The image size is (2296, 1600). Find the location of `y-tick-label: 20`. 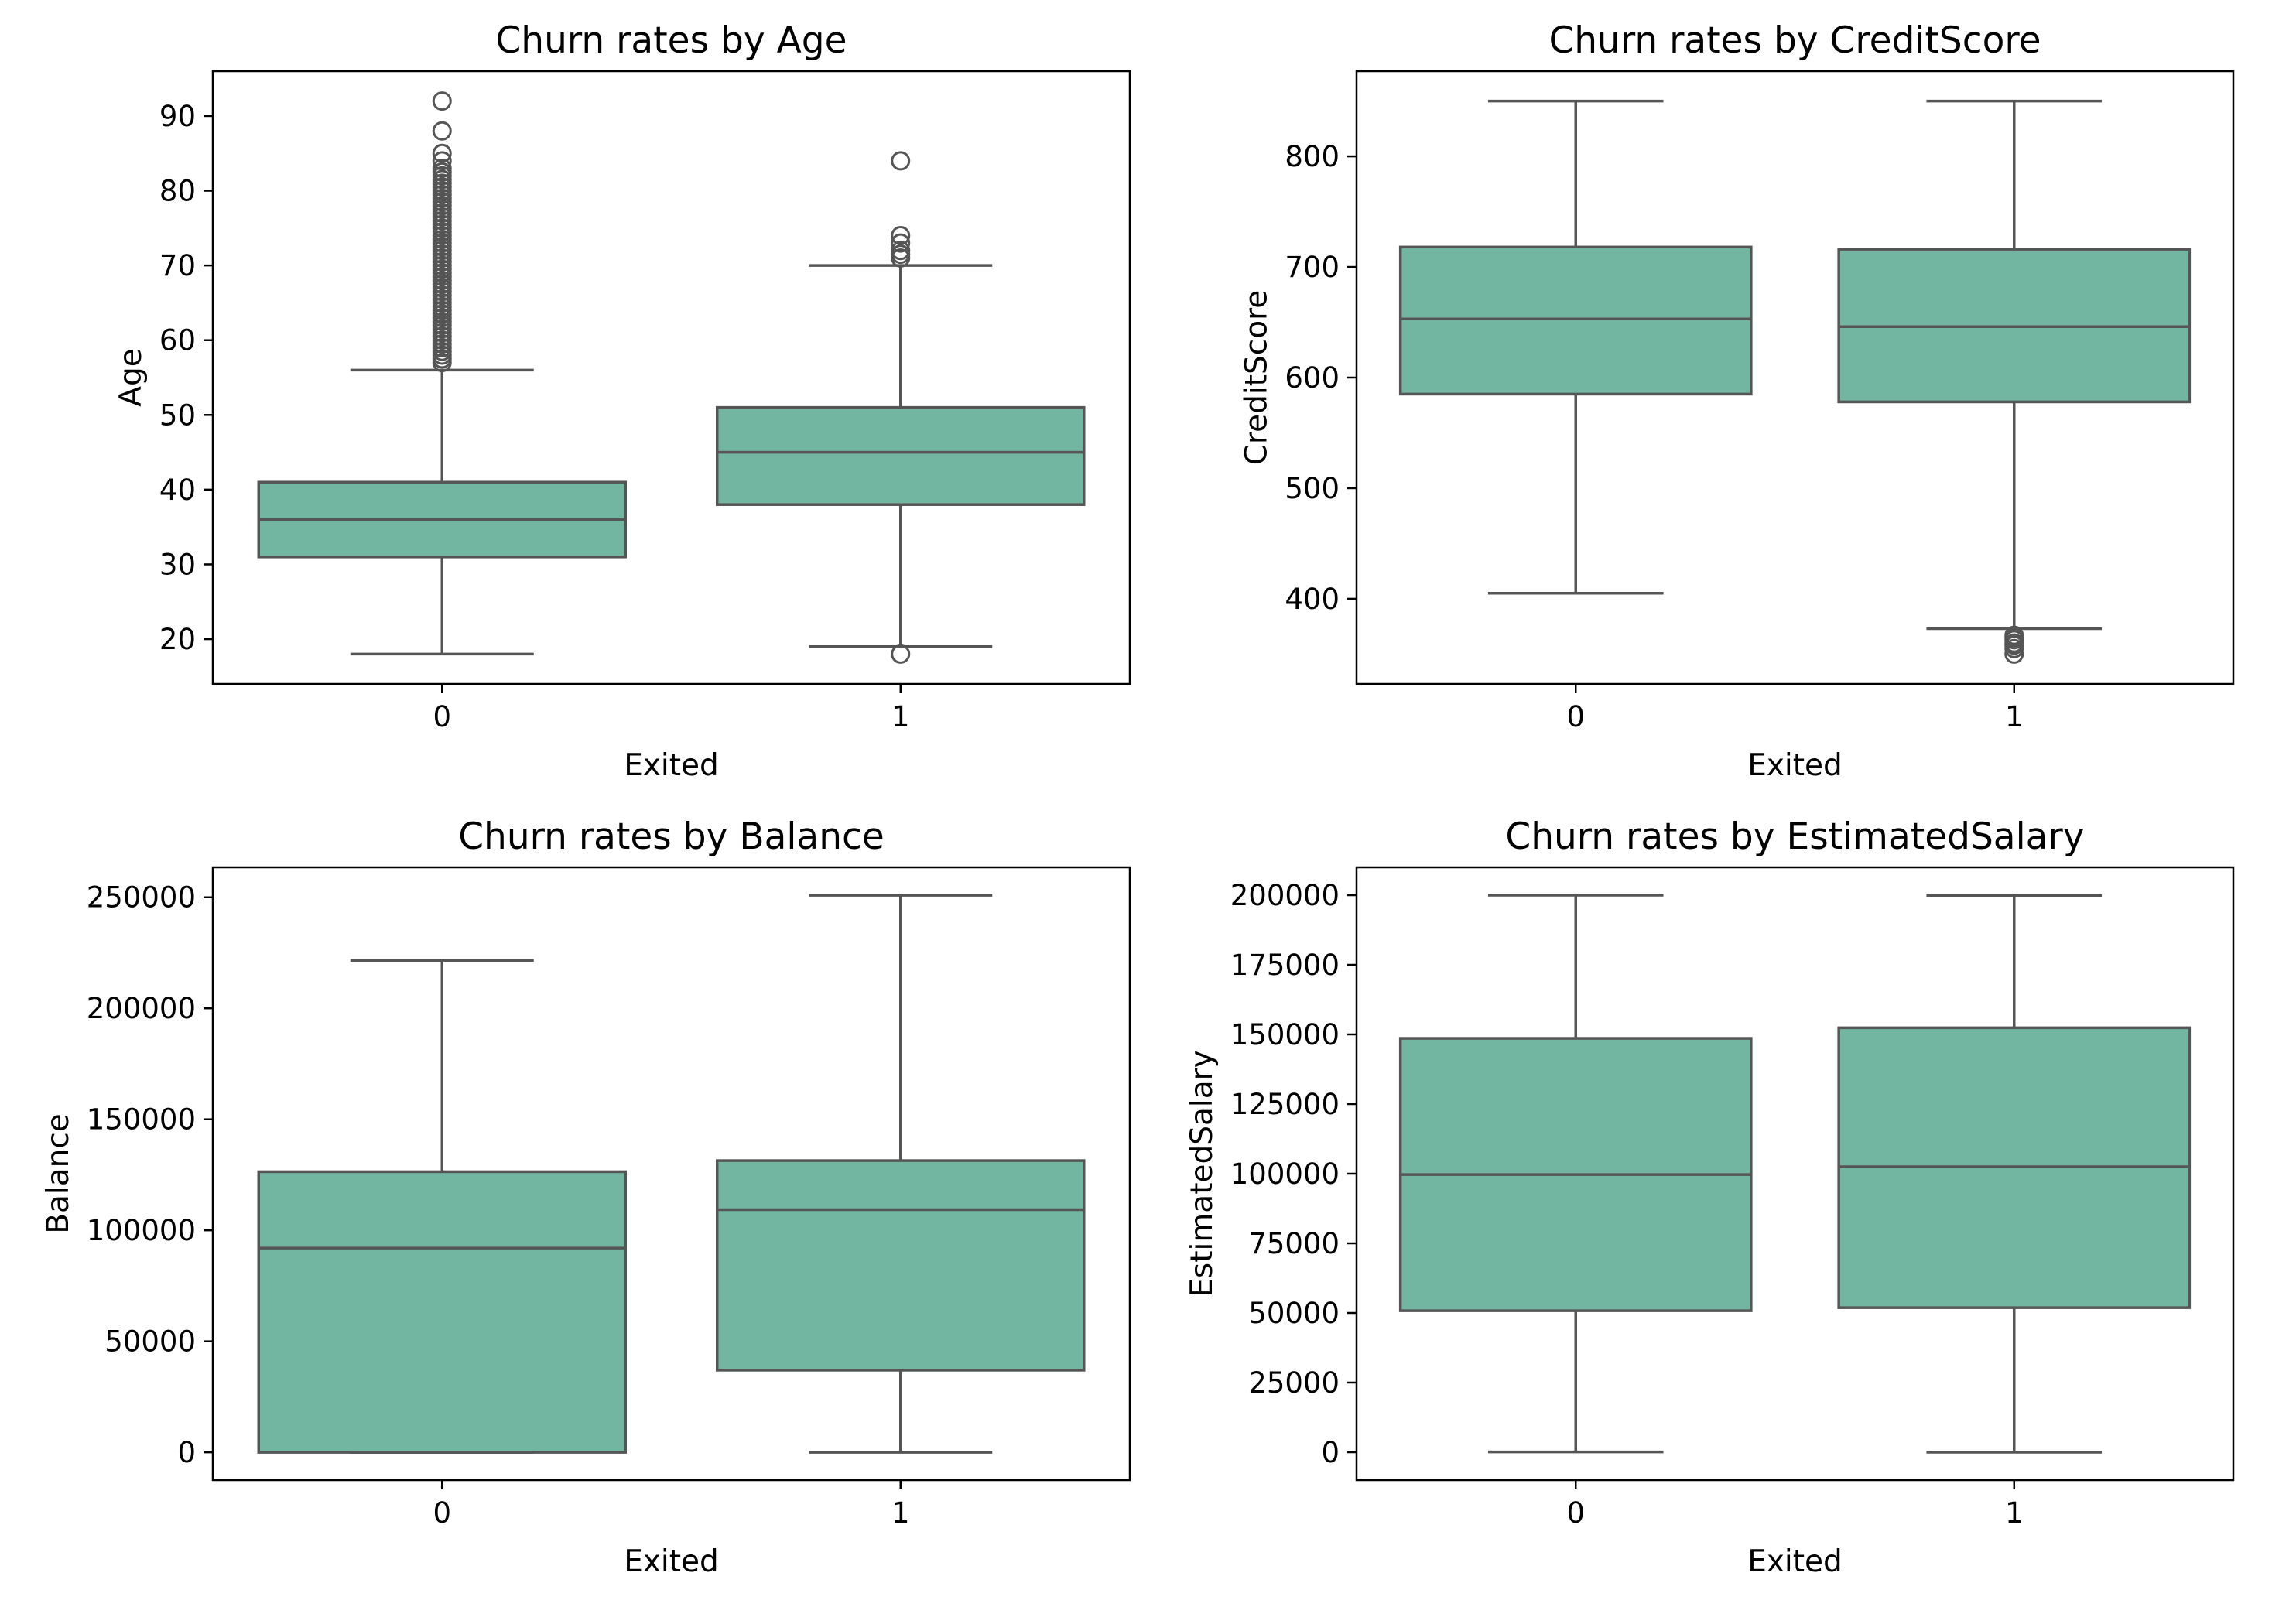

y-tick-label: 20 is located at coordinates (177, 639).